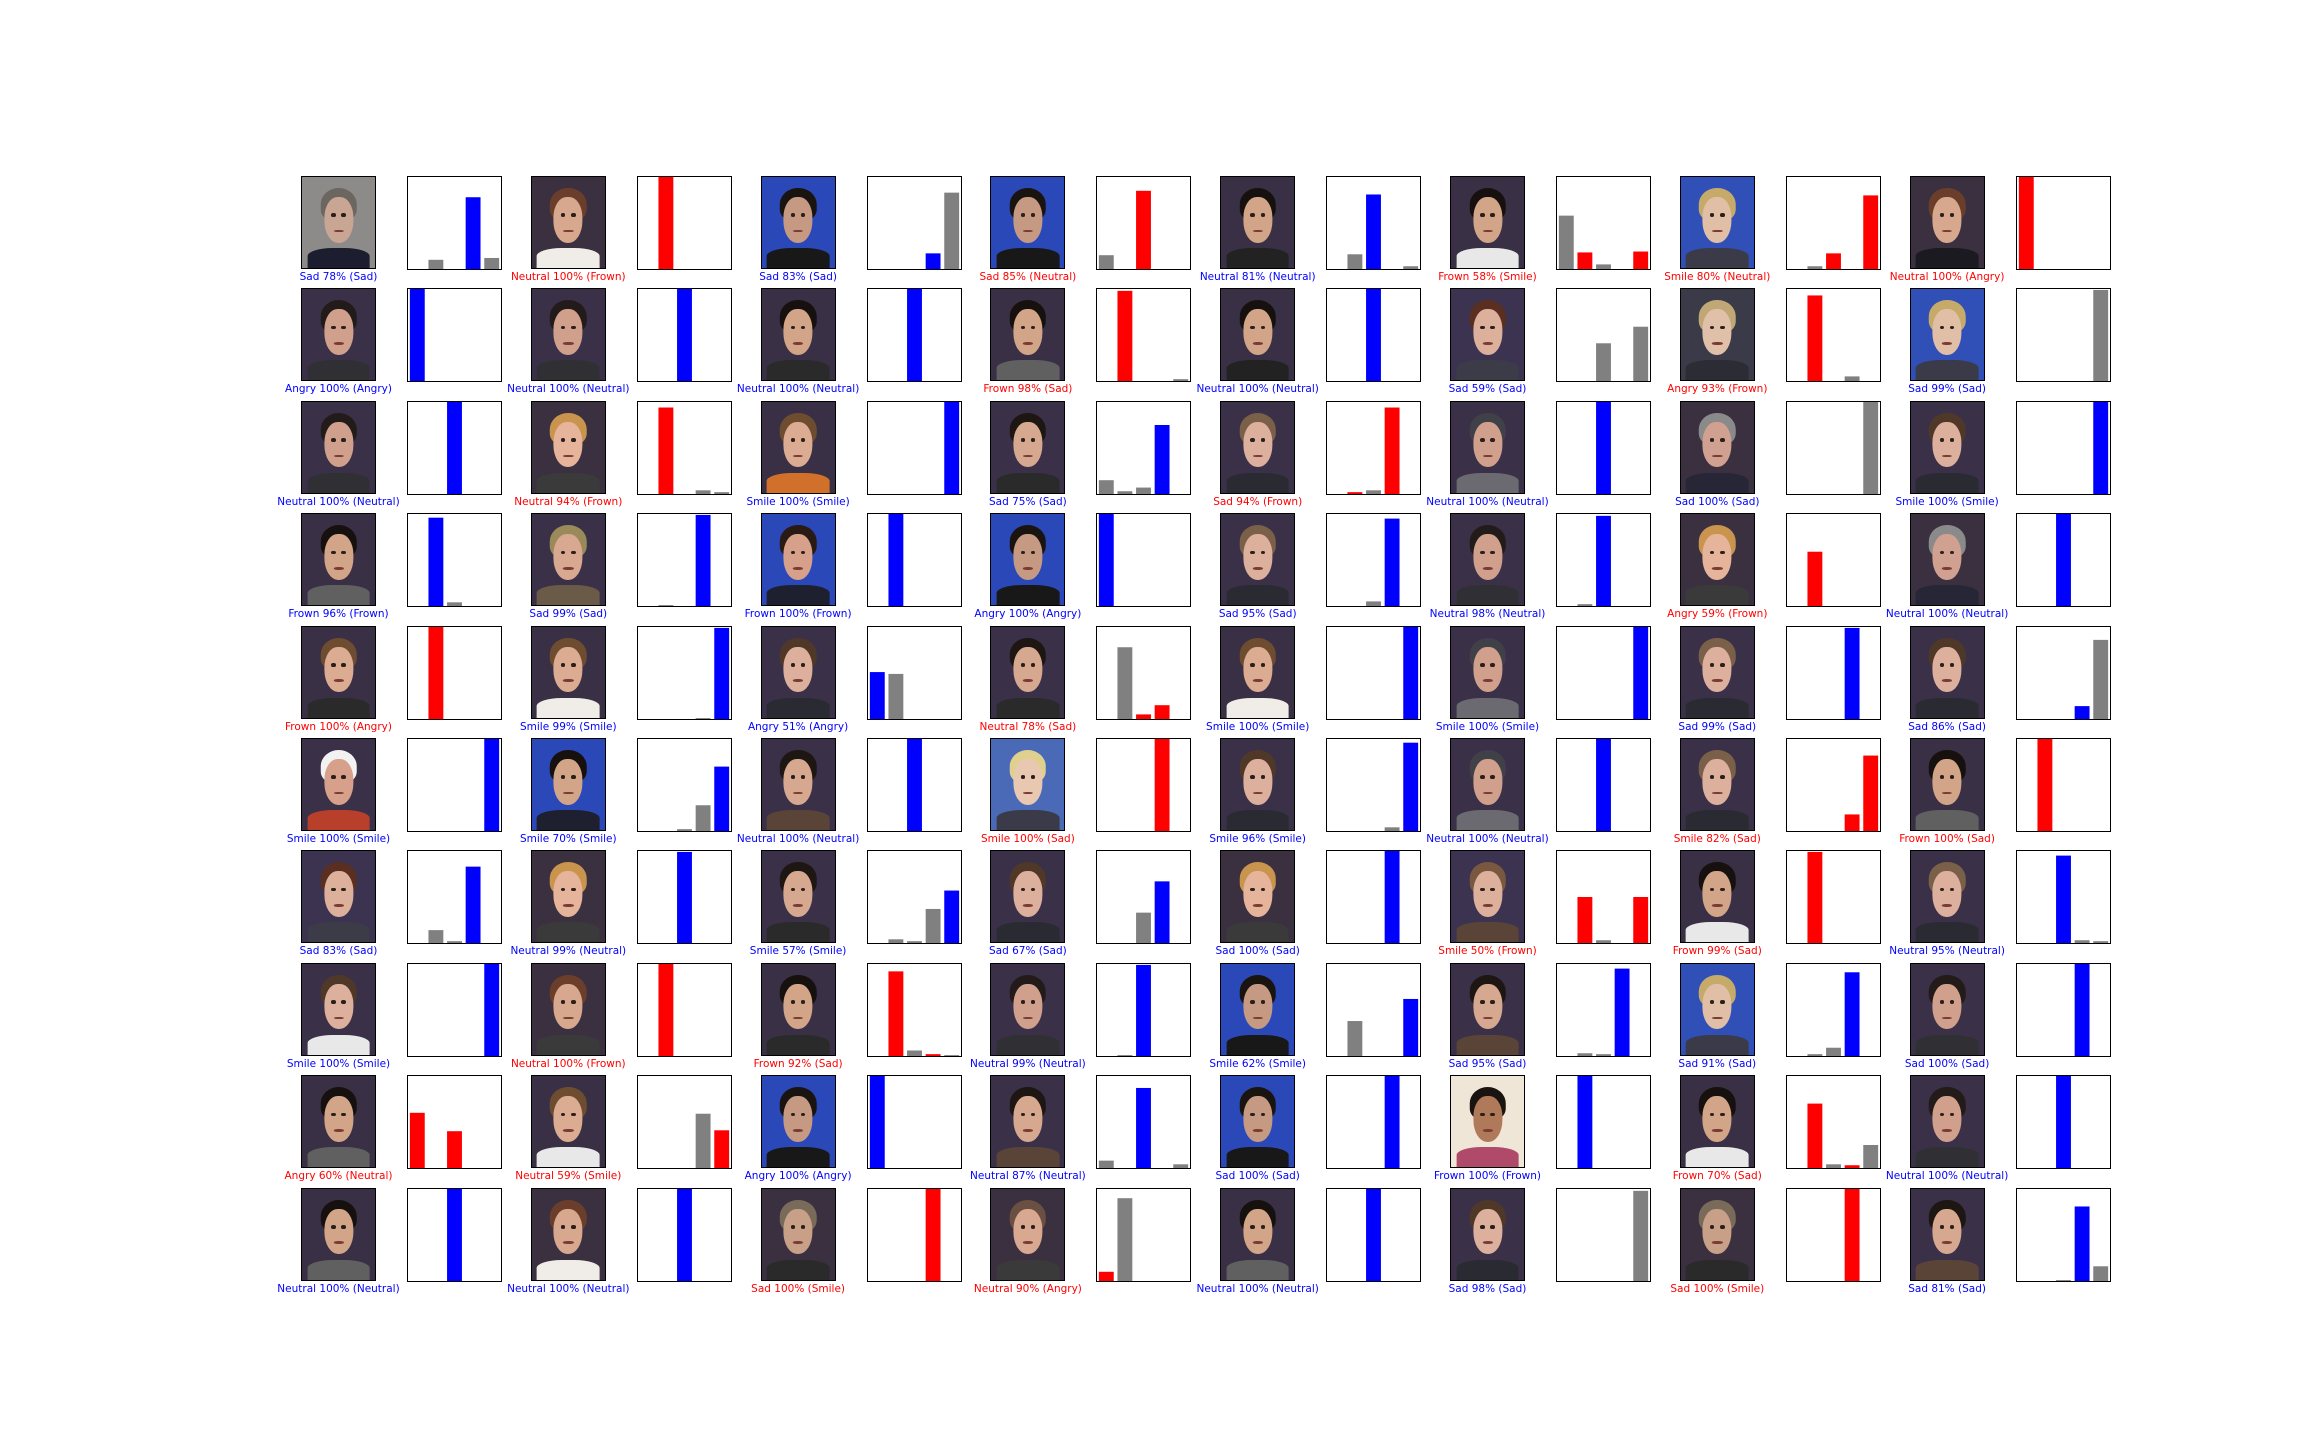  What do you see at coordinates (338, 277) in the screenshot?
I see `prediction-caption: Sad 78% (Sad)` at bounding box center [338, 277].